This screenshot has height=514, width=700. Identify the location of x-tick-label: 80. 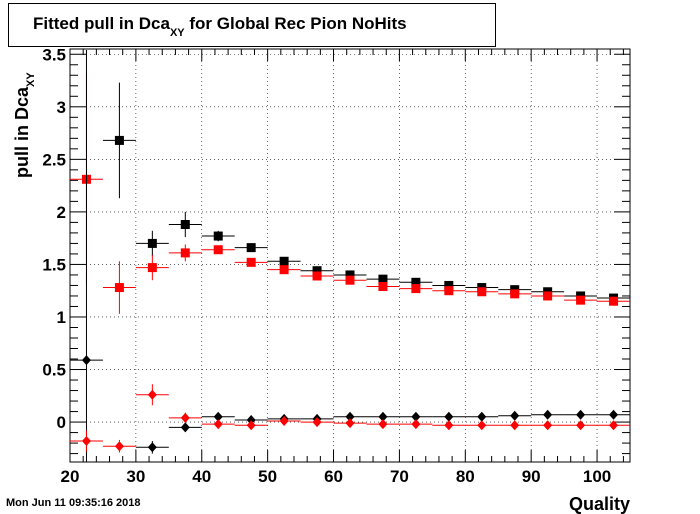
(465, 476).